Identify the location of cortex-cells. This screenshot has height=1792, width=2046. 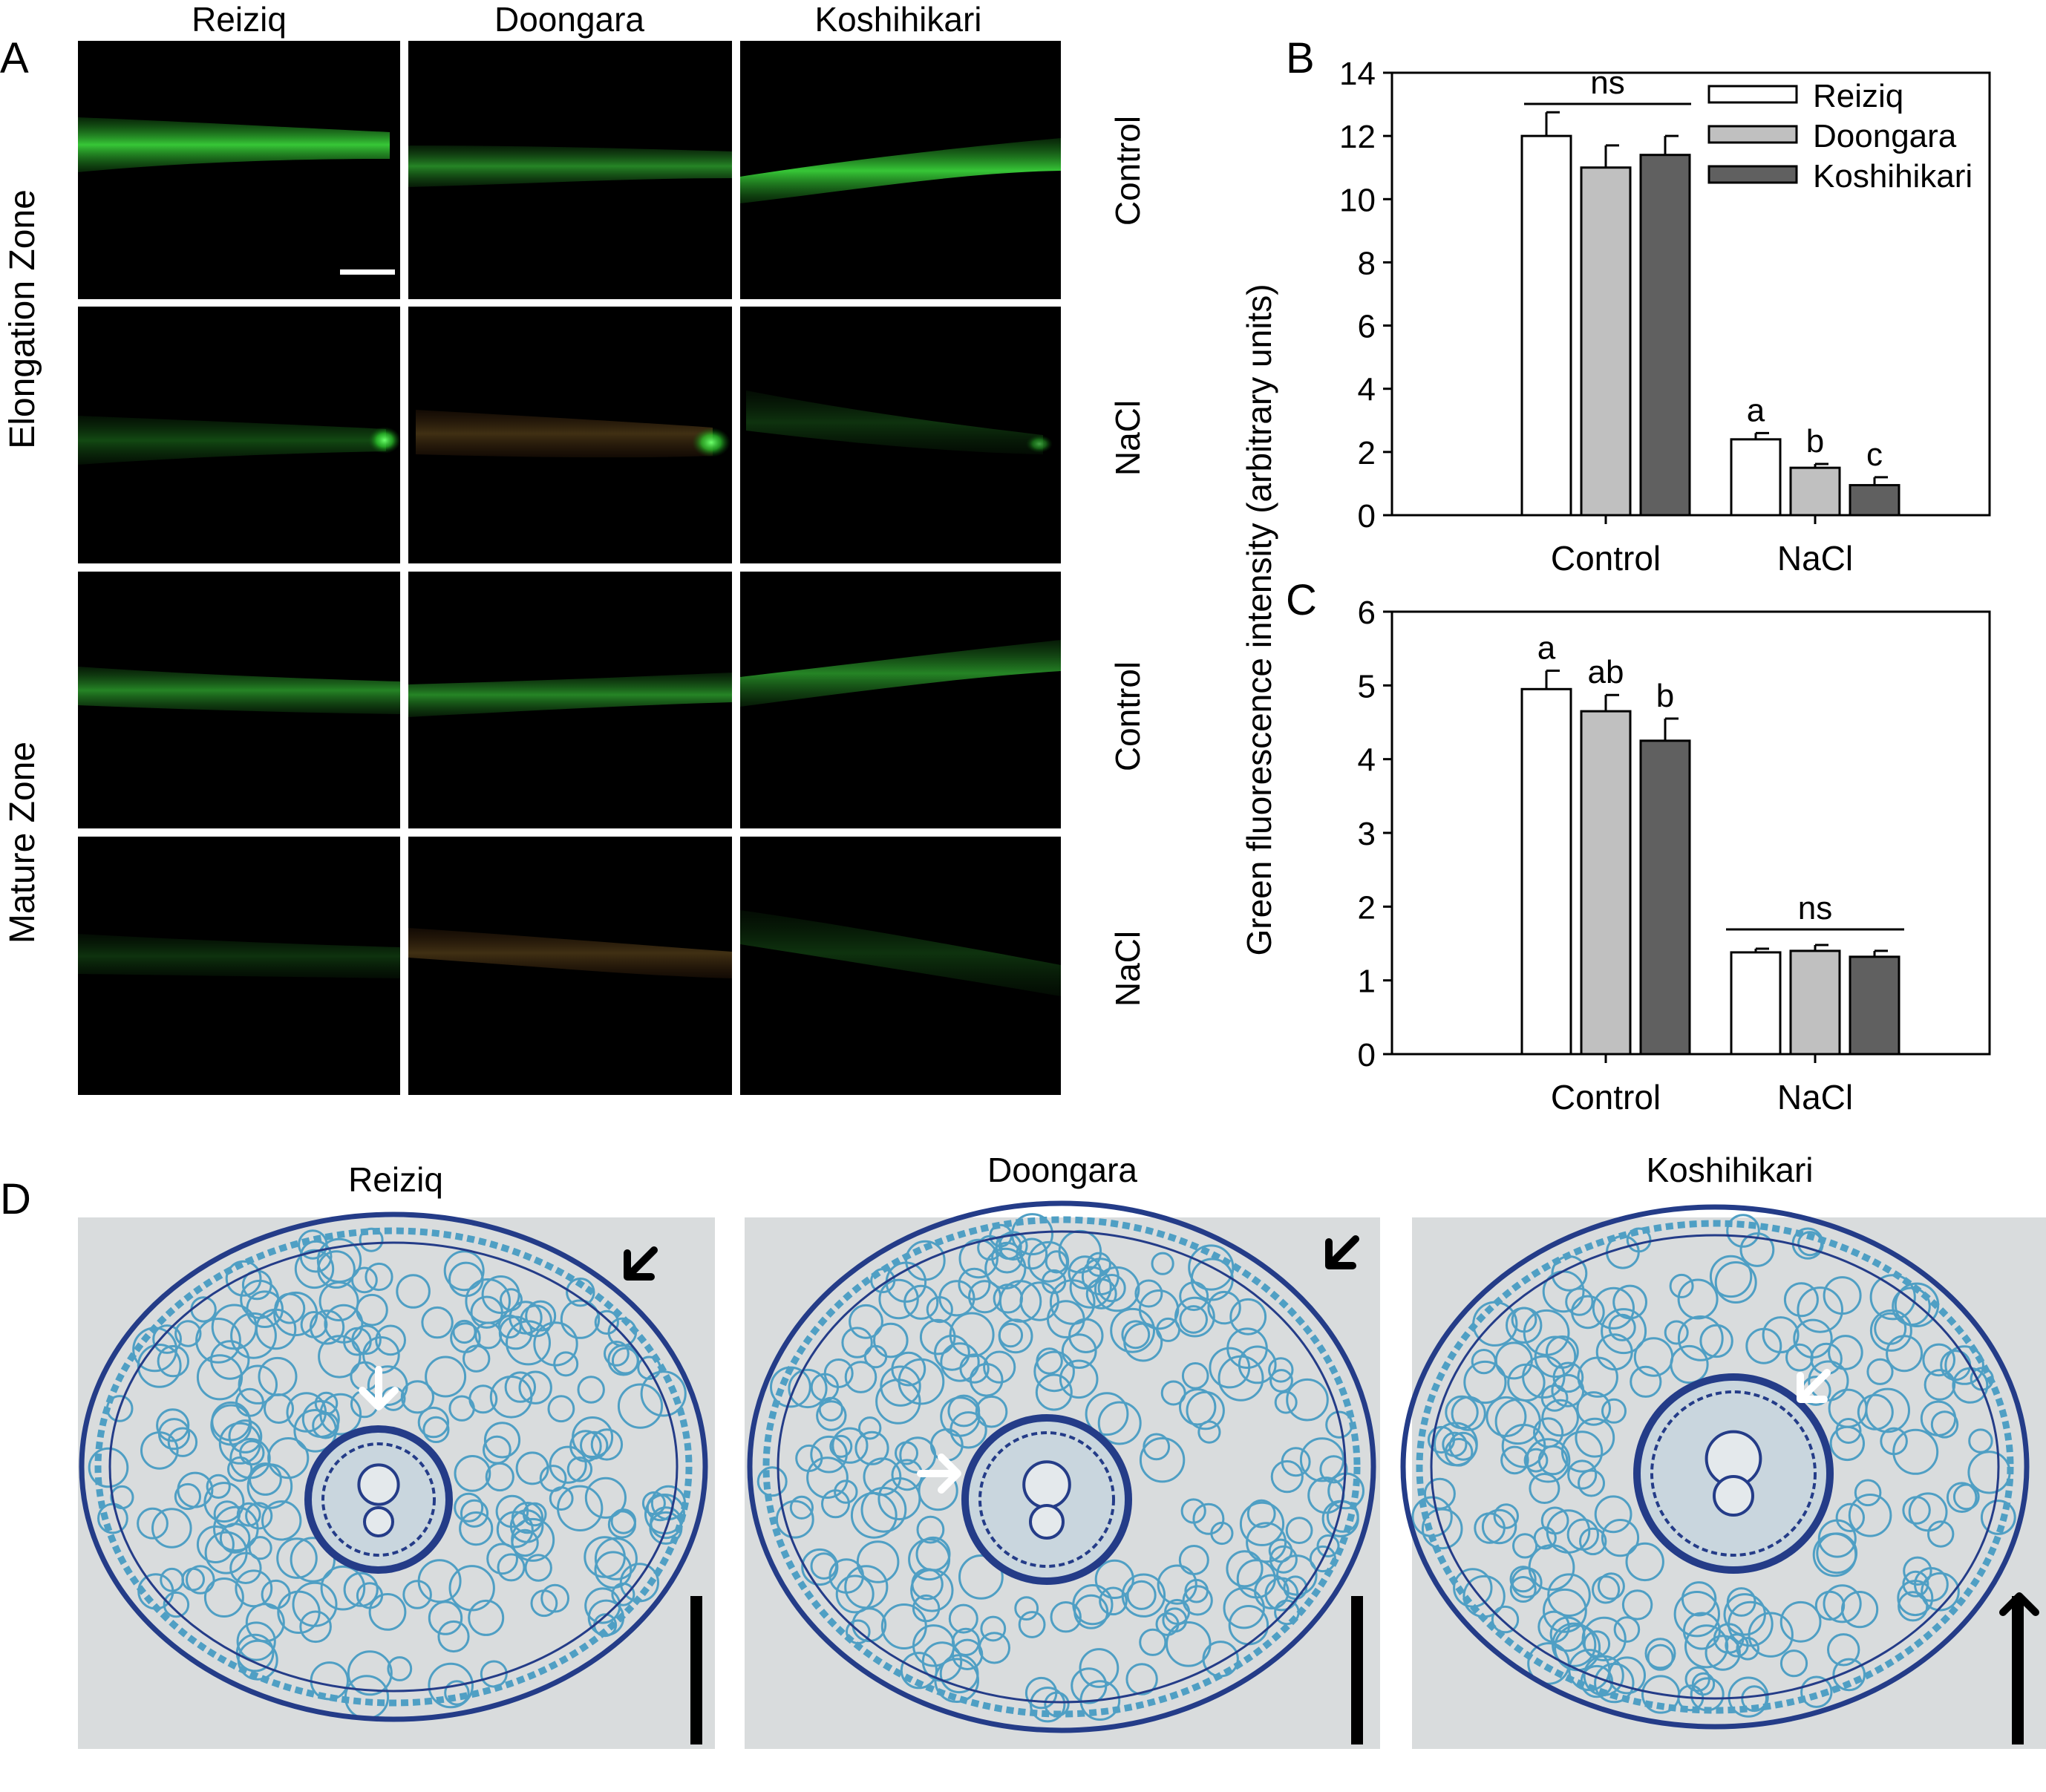
(1060, 1468).